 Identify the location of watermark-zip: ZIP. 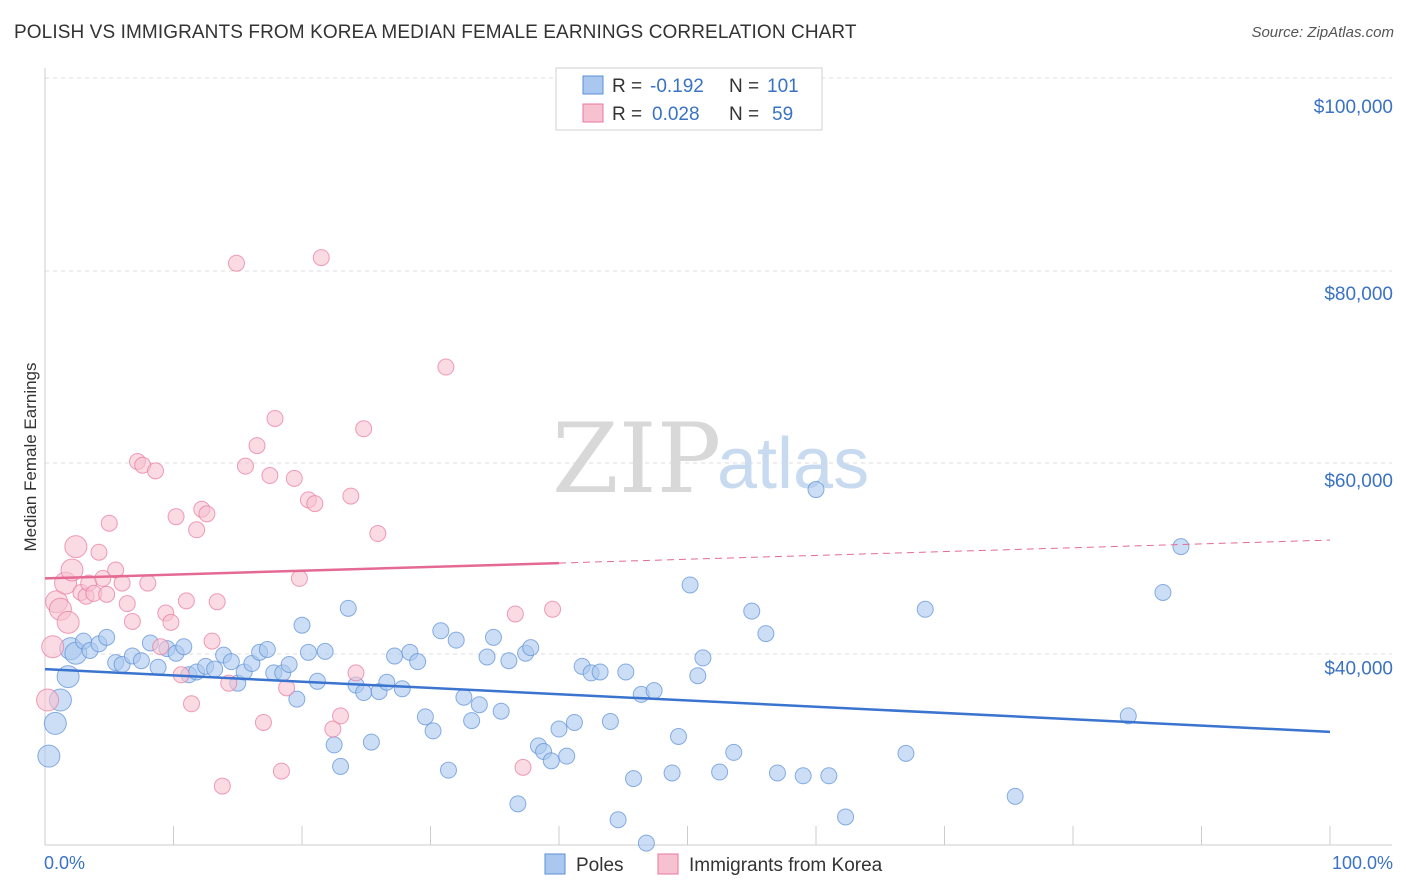
(636, 459).